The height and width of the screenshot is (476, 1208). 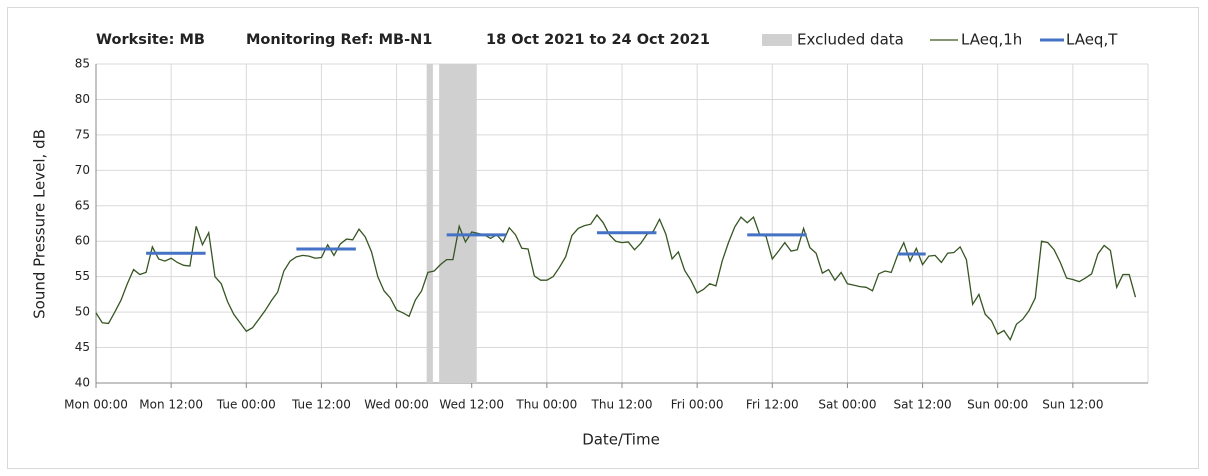 What do you see at coordinates (82, 383) in the screenshot?
I see `y-tick-label: 40` at bounding box center [82, 383].